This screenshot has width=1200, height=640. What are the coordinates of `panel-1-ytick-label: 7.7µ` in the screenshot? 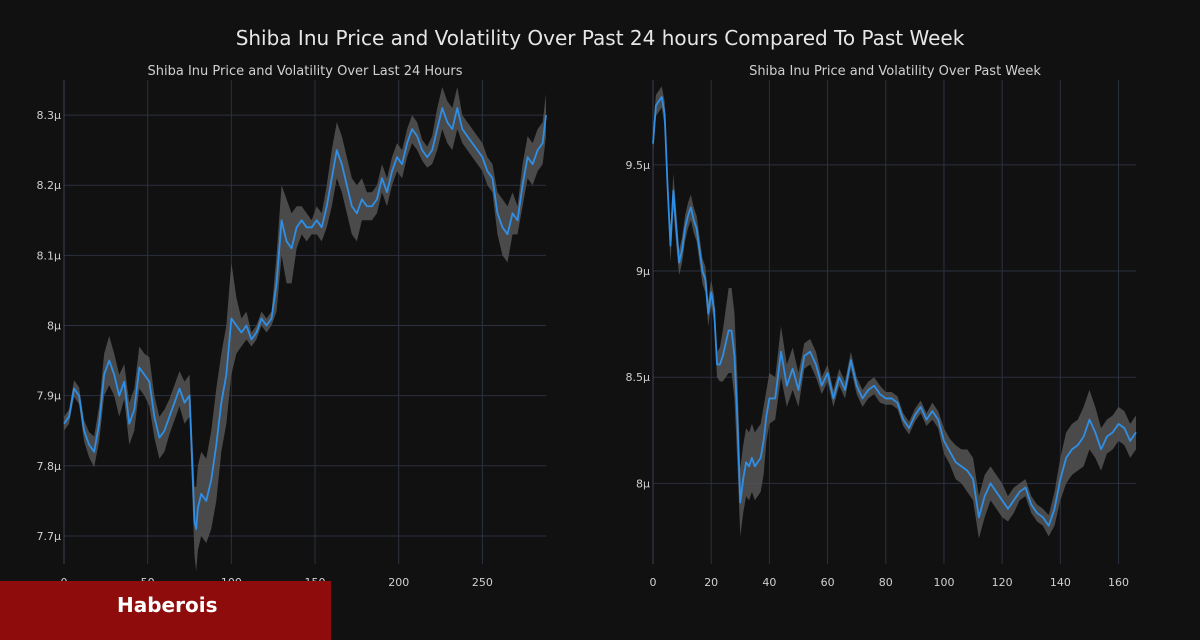 It's located at (49, 536).